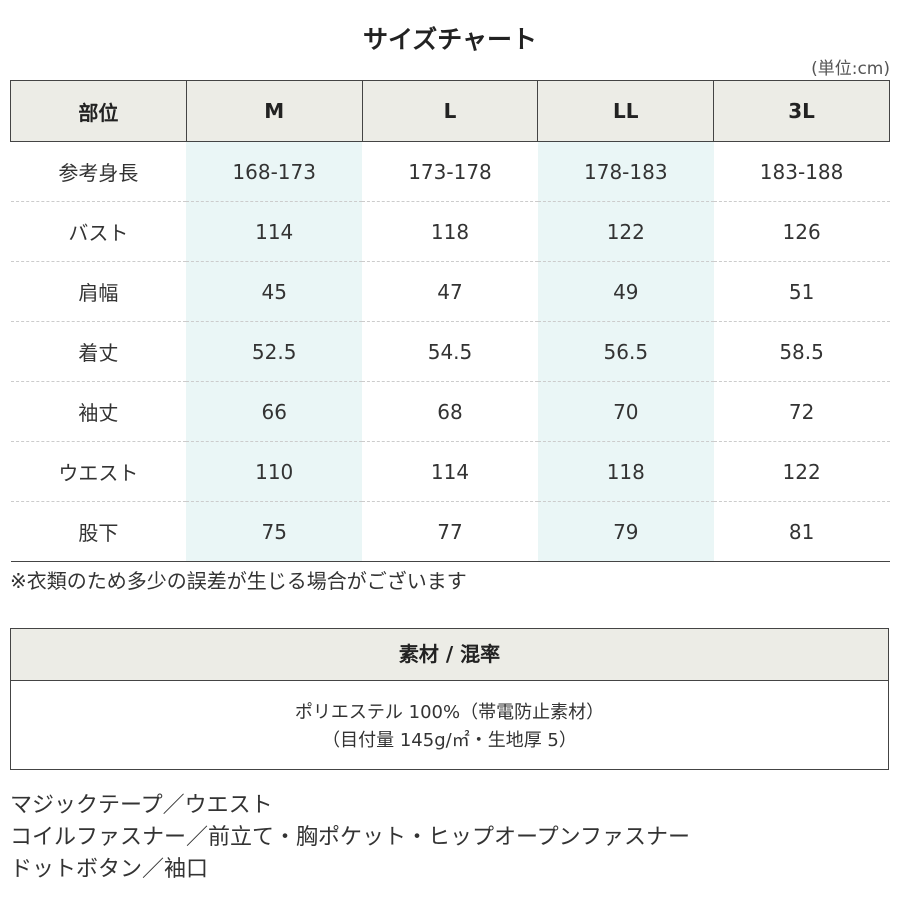 The image size is (900, 900). I want to click on material-line: ポリエステル 100%（帯電防止素材）, so click(449, 712).